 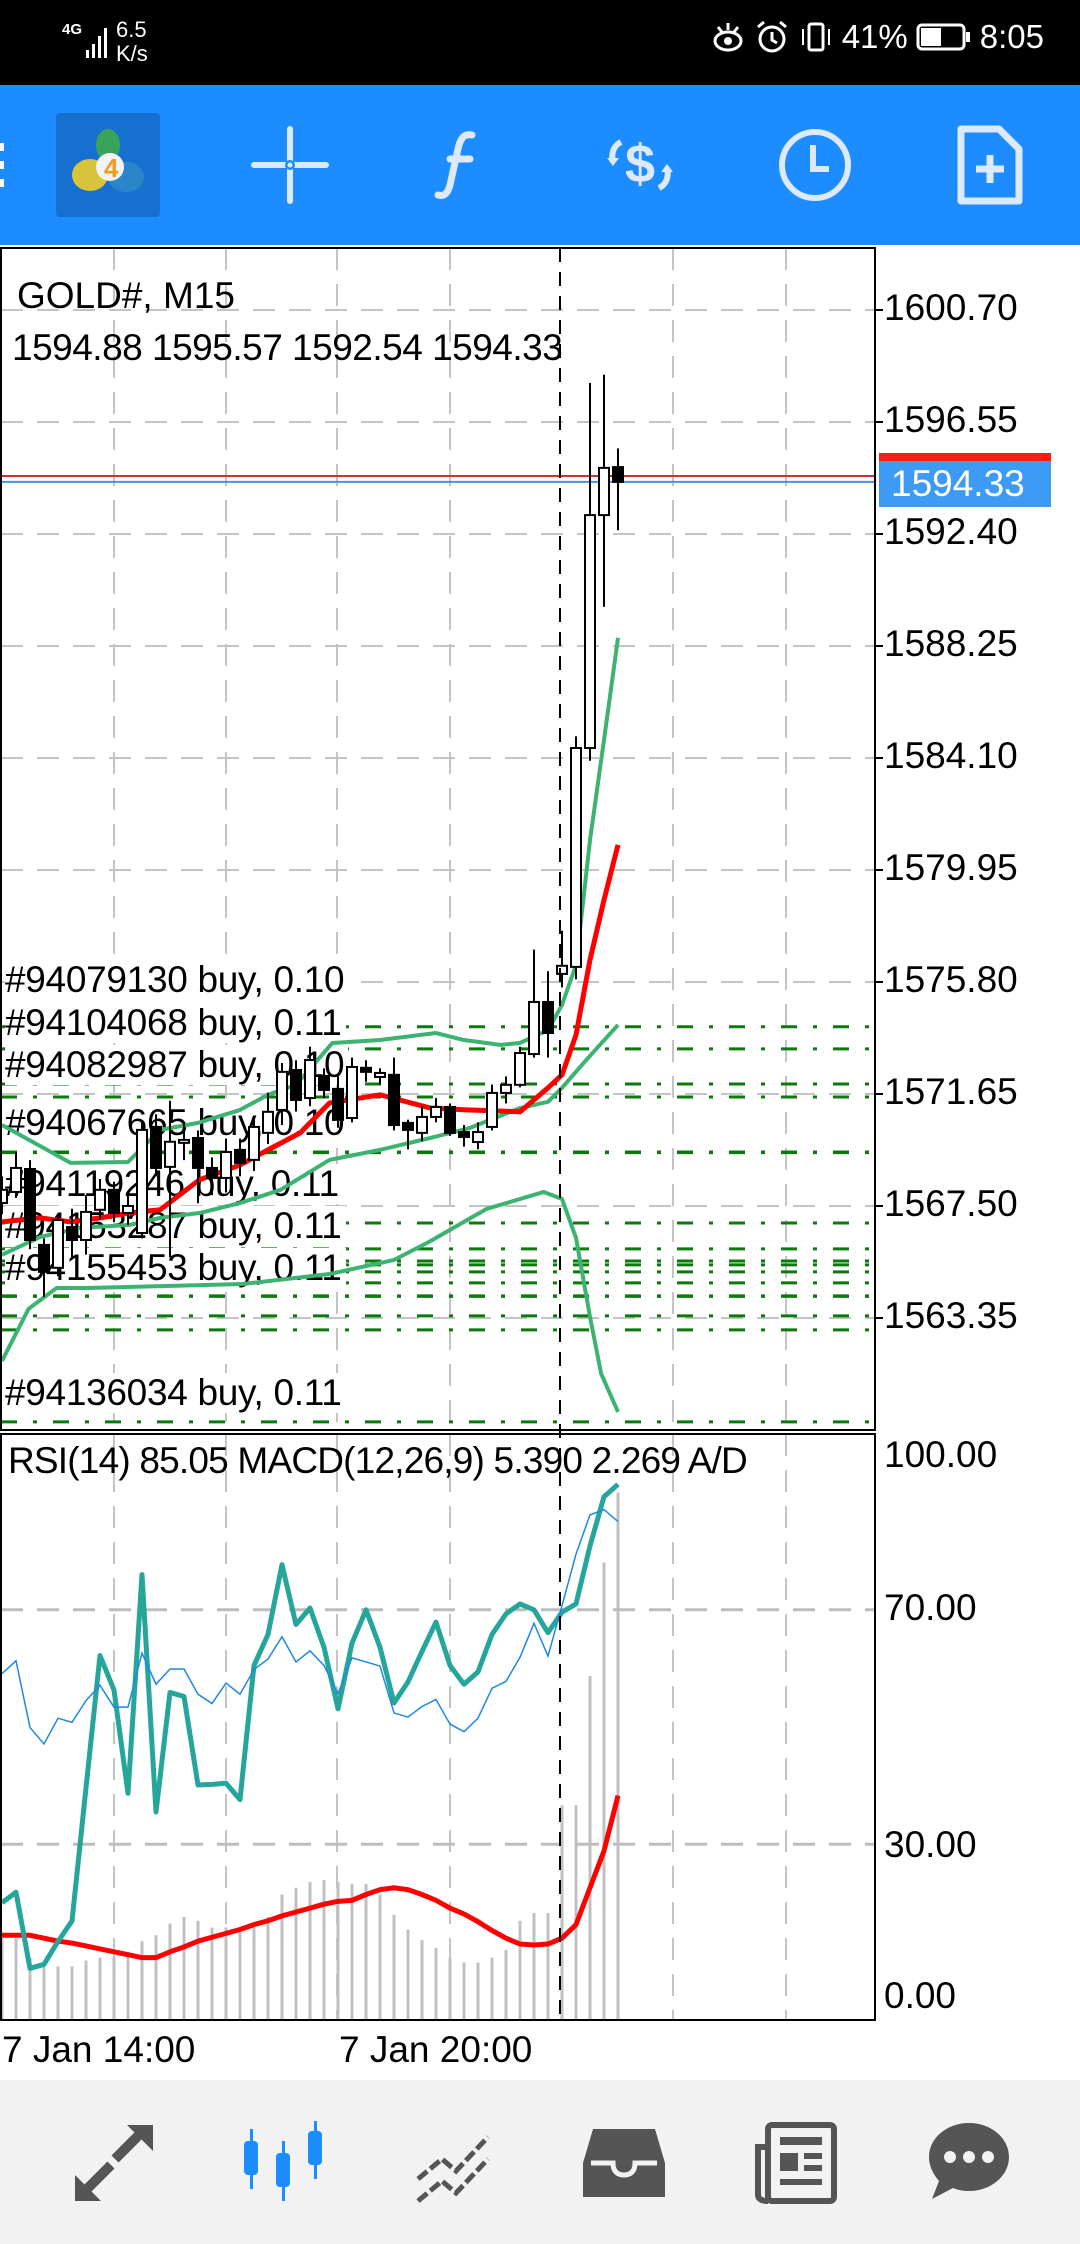 I want to click on battery-percent: 41%, so click(x=874, y=36).